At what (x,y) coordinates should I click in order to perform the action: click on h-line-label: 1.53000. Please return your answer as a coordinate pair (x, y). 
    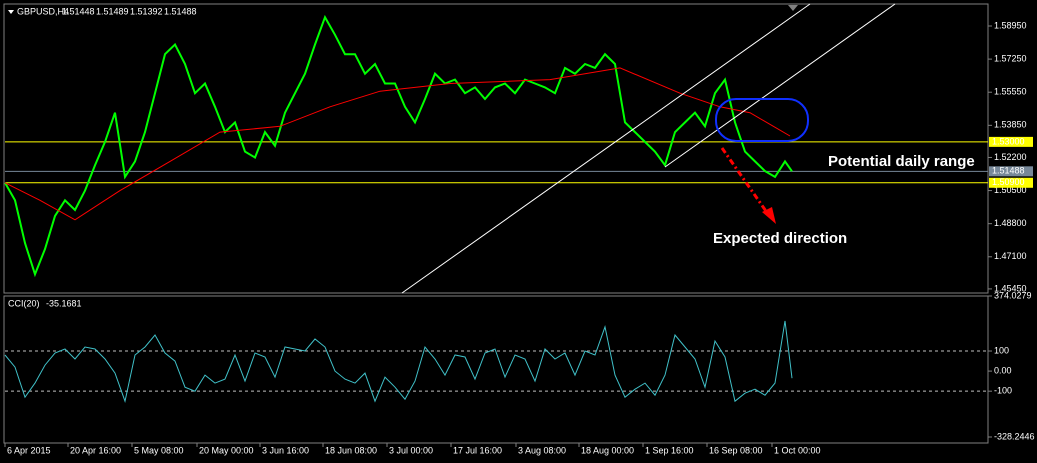
    Looking at the image, I should click on (1008, 141).